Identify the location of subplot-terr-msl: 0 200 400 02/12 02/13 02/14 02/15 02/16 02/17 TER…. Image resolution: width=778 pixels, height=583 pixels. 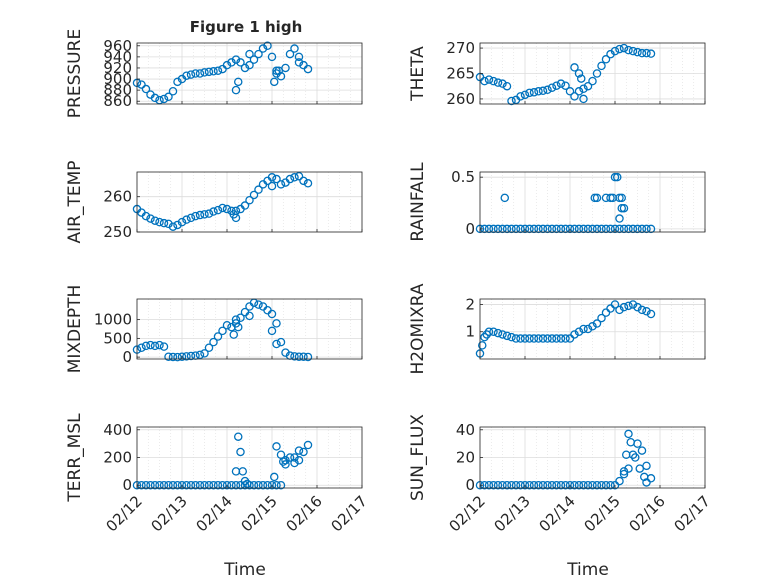
(218, 474).